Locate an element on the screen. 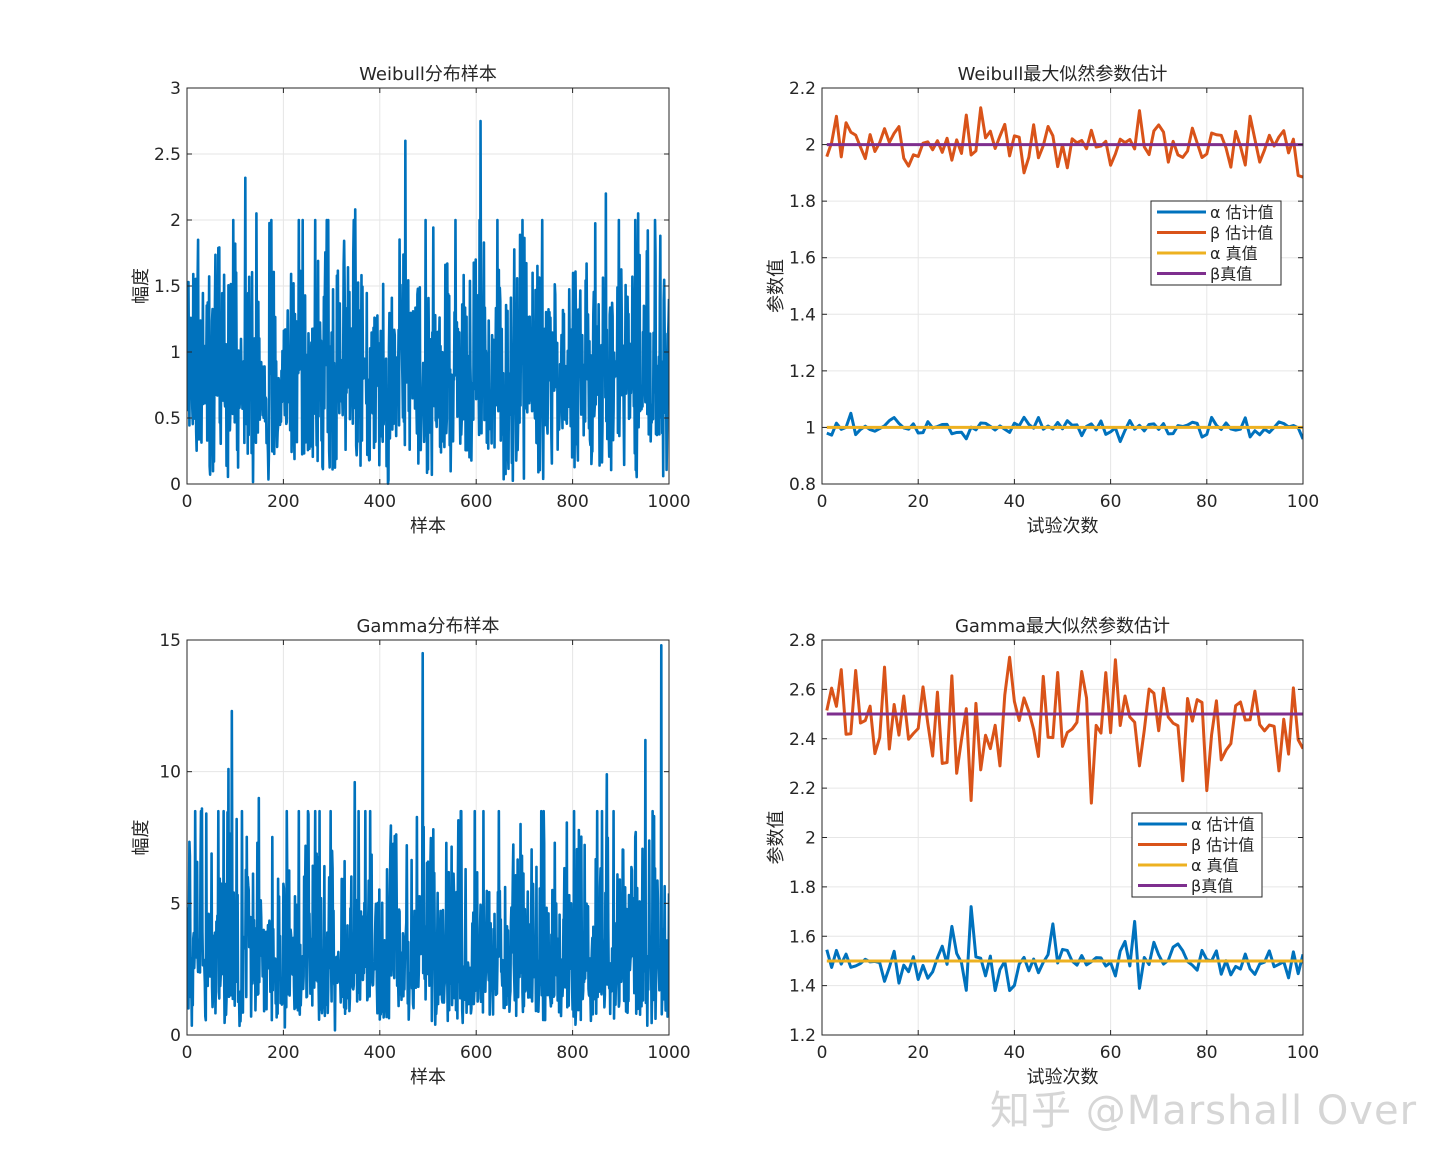 Image resolution: width=1440 pixels, height=1163 pixels. y-tick-label: 5 is located at coordinates (175, 904).